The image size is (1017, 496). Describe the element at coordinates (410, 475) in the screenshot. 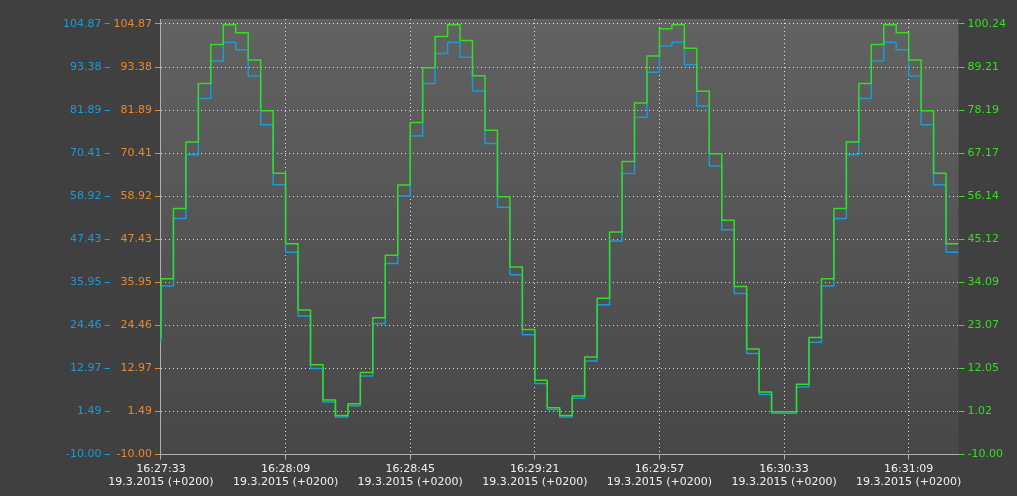

I see `x-tick-label: 16:28:45 19.3.2015 (+0200)` at that location.